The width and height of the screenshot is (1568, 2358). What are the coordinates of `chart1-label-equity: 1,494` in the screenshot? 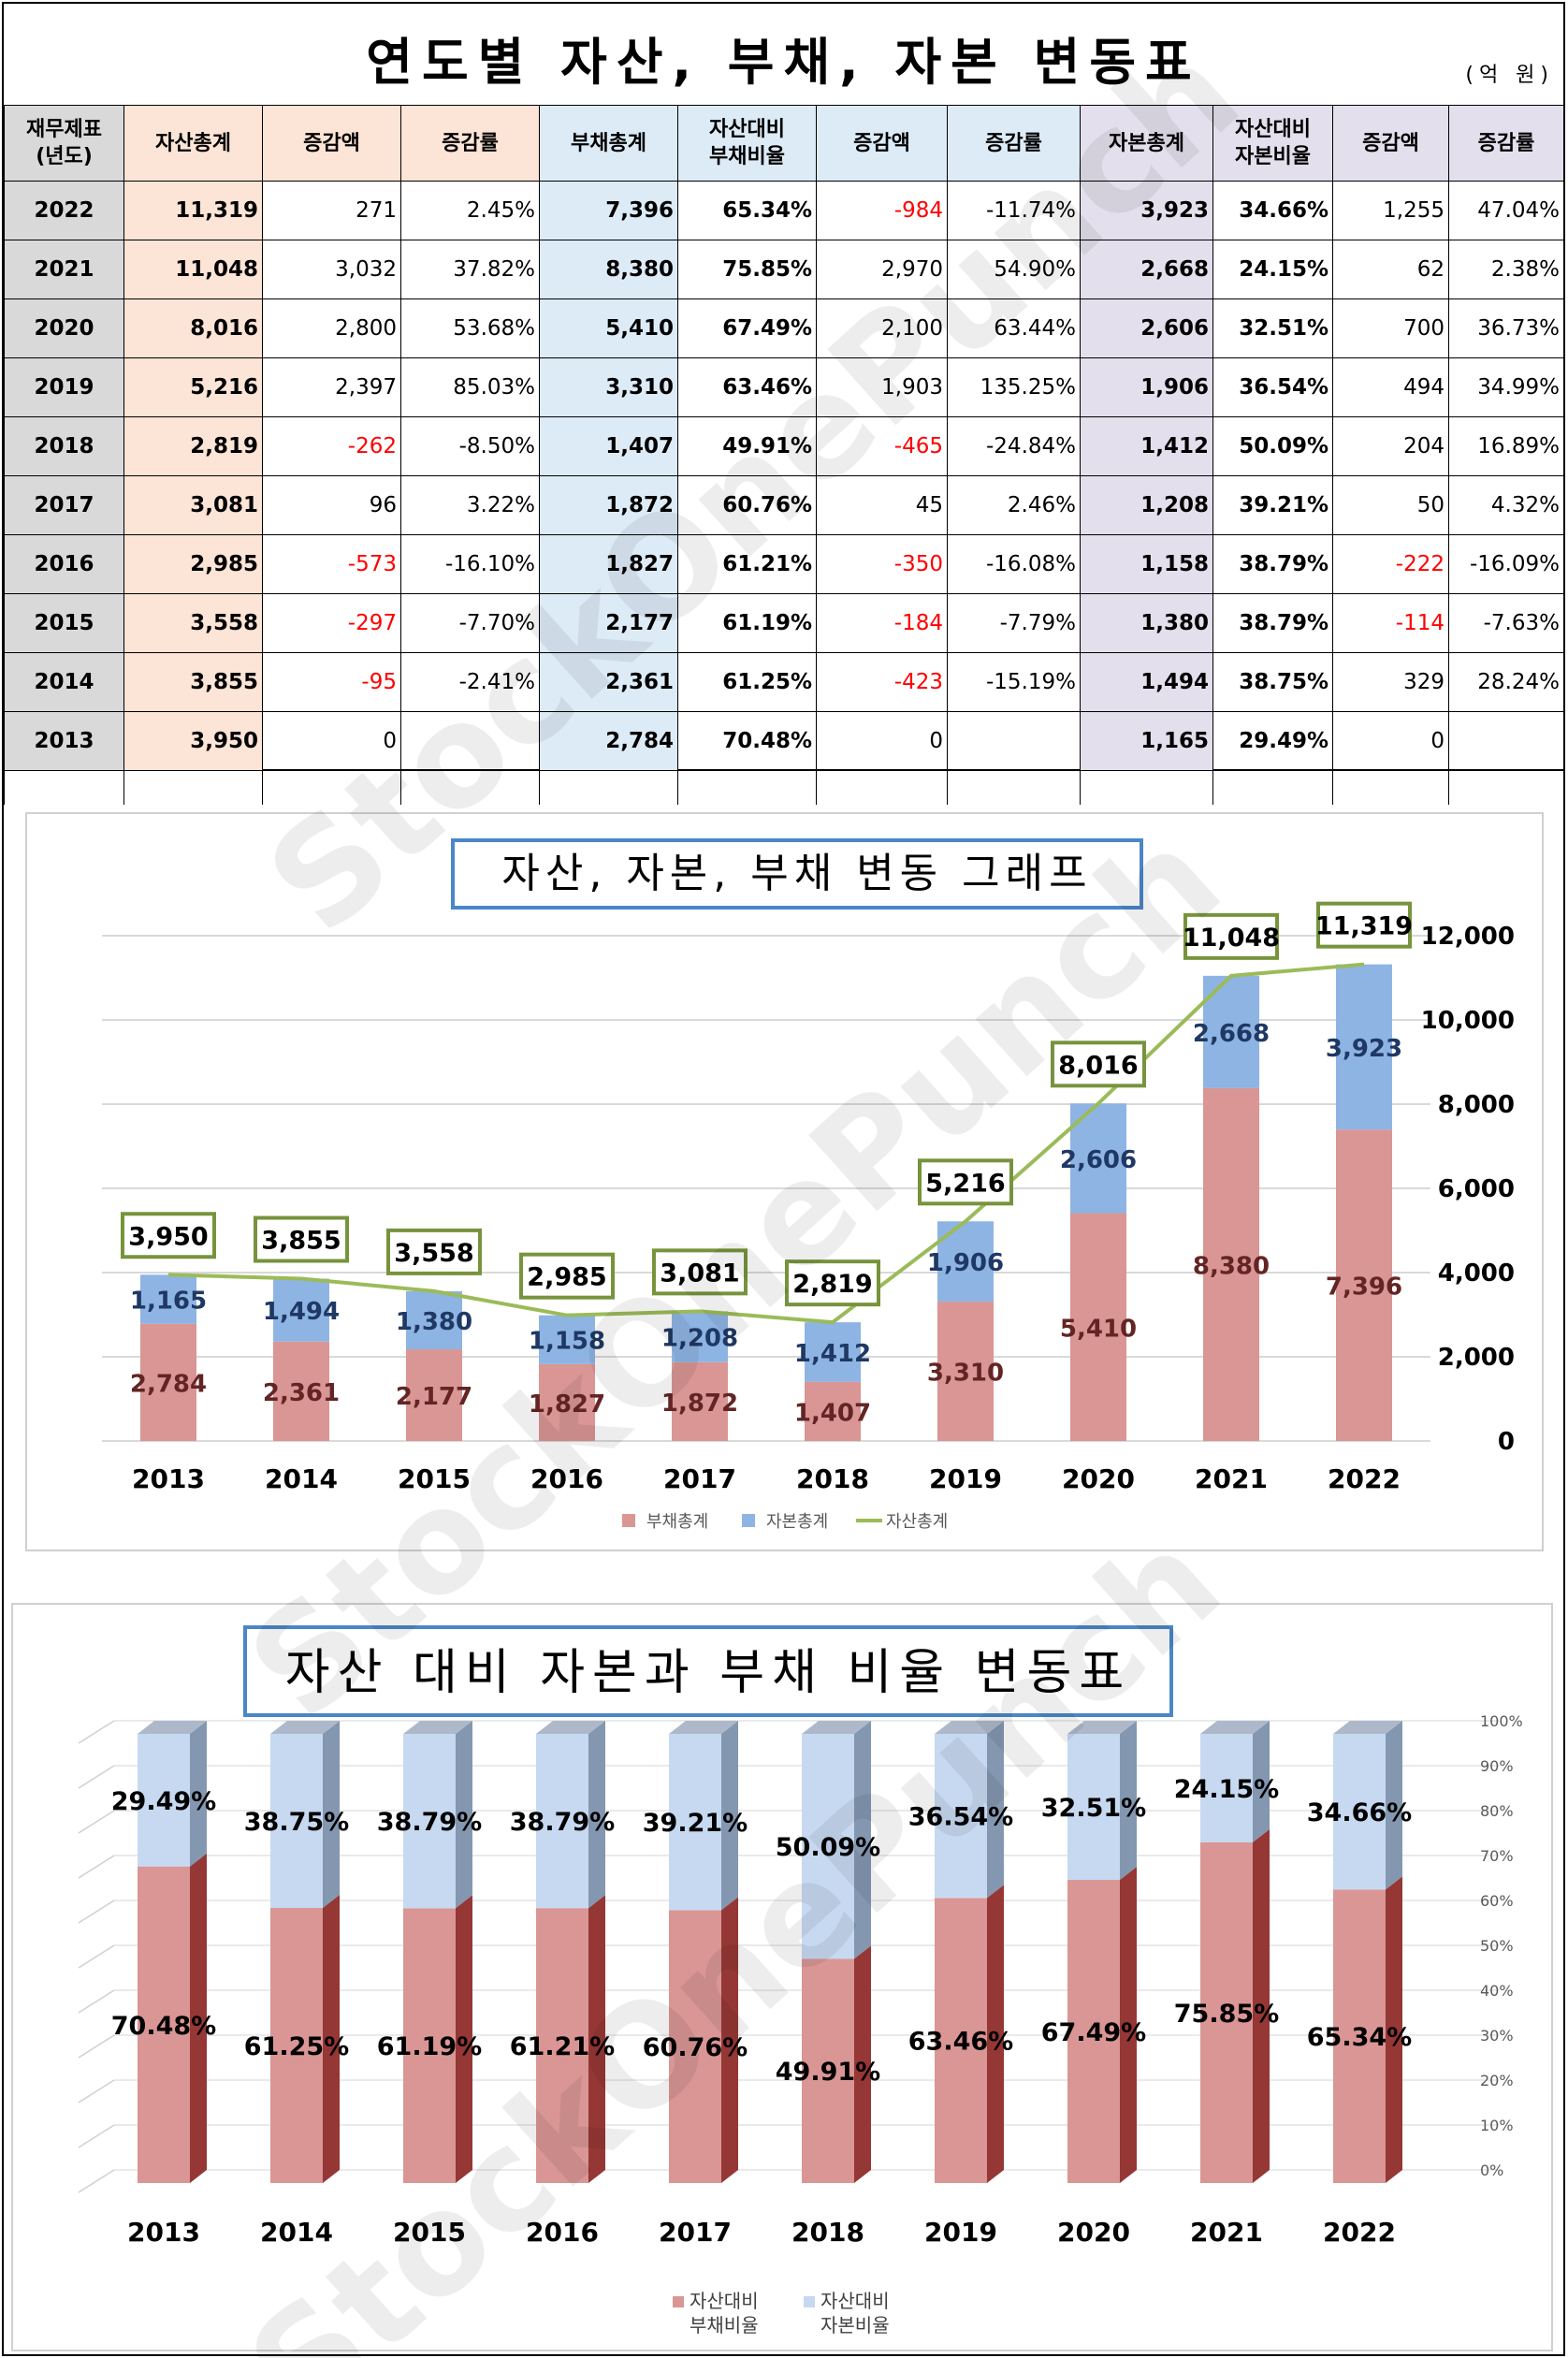 It's located at (301, 1312).